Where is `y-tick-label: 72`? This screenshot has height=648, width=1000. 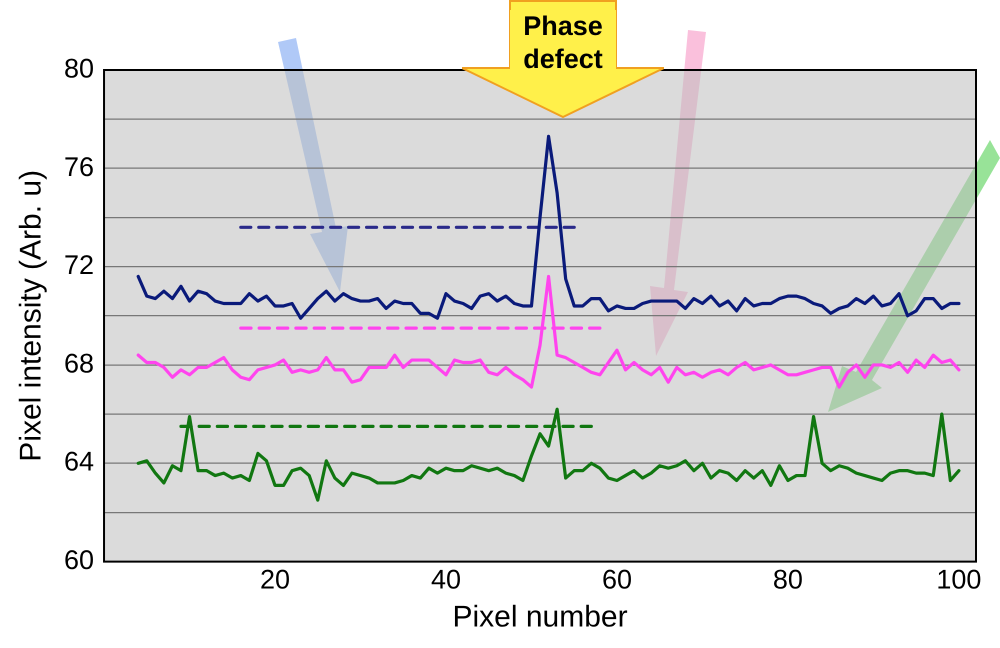
y-tick-label: 72 is located at coordinates (79, 265).